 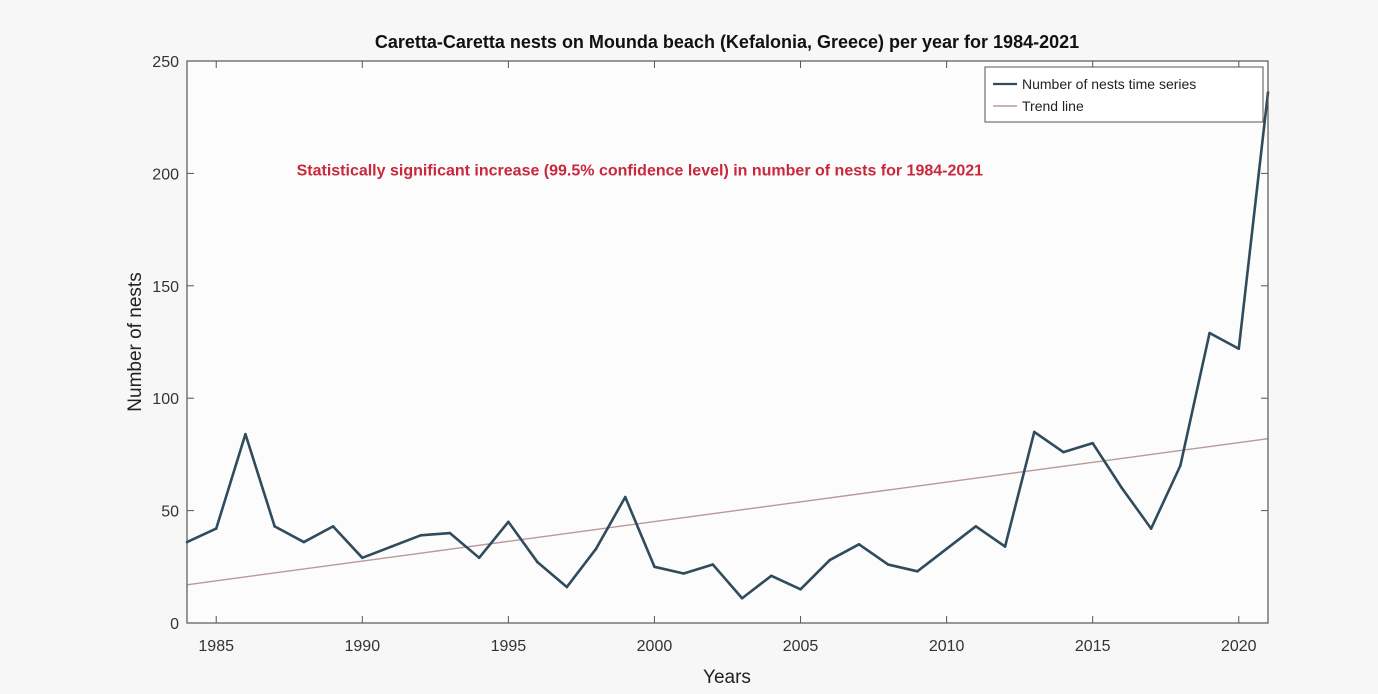 I want to click on legend: Number of nests time series Trend line, so click(x=1124, y=94).